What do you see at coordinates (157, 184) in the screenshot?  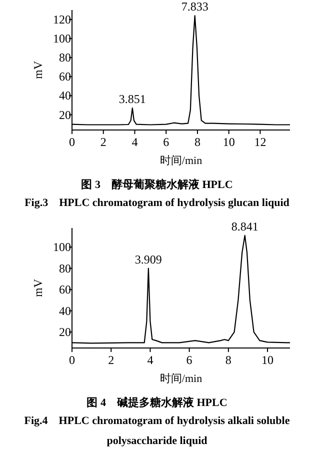 I see `text: 图 3 酵母葡聚糖水解液 HPLC` at bounding box center [157, 184].